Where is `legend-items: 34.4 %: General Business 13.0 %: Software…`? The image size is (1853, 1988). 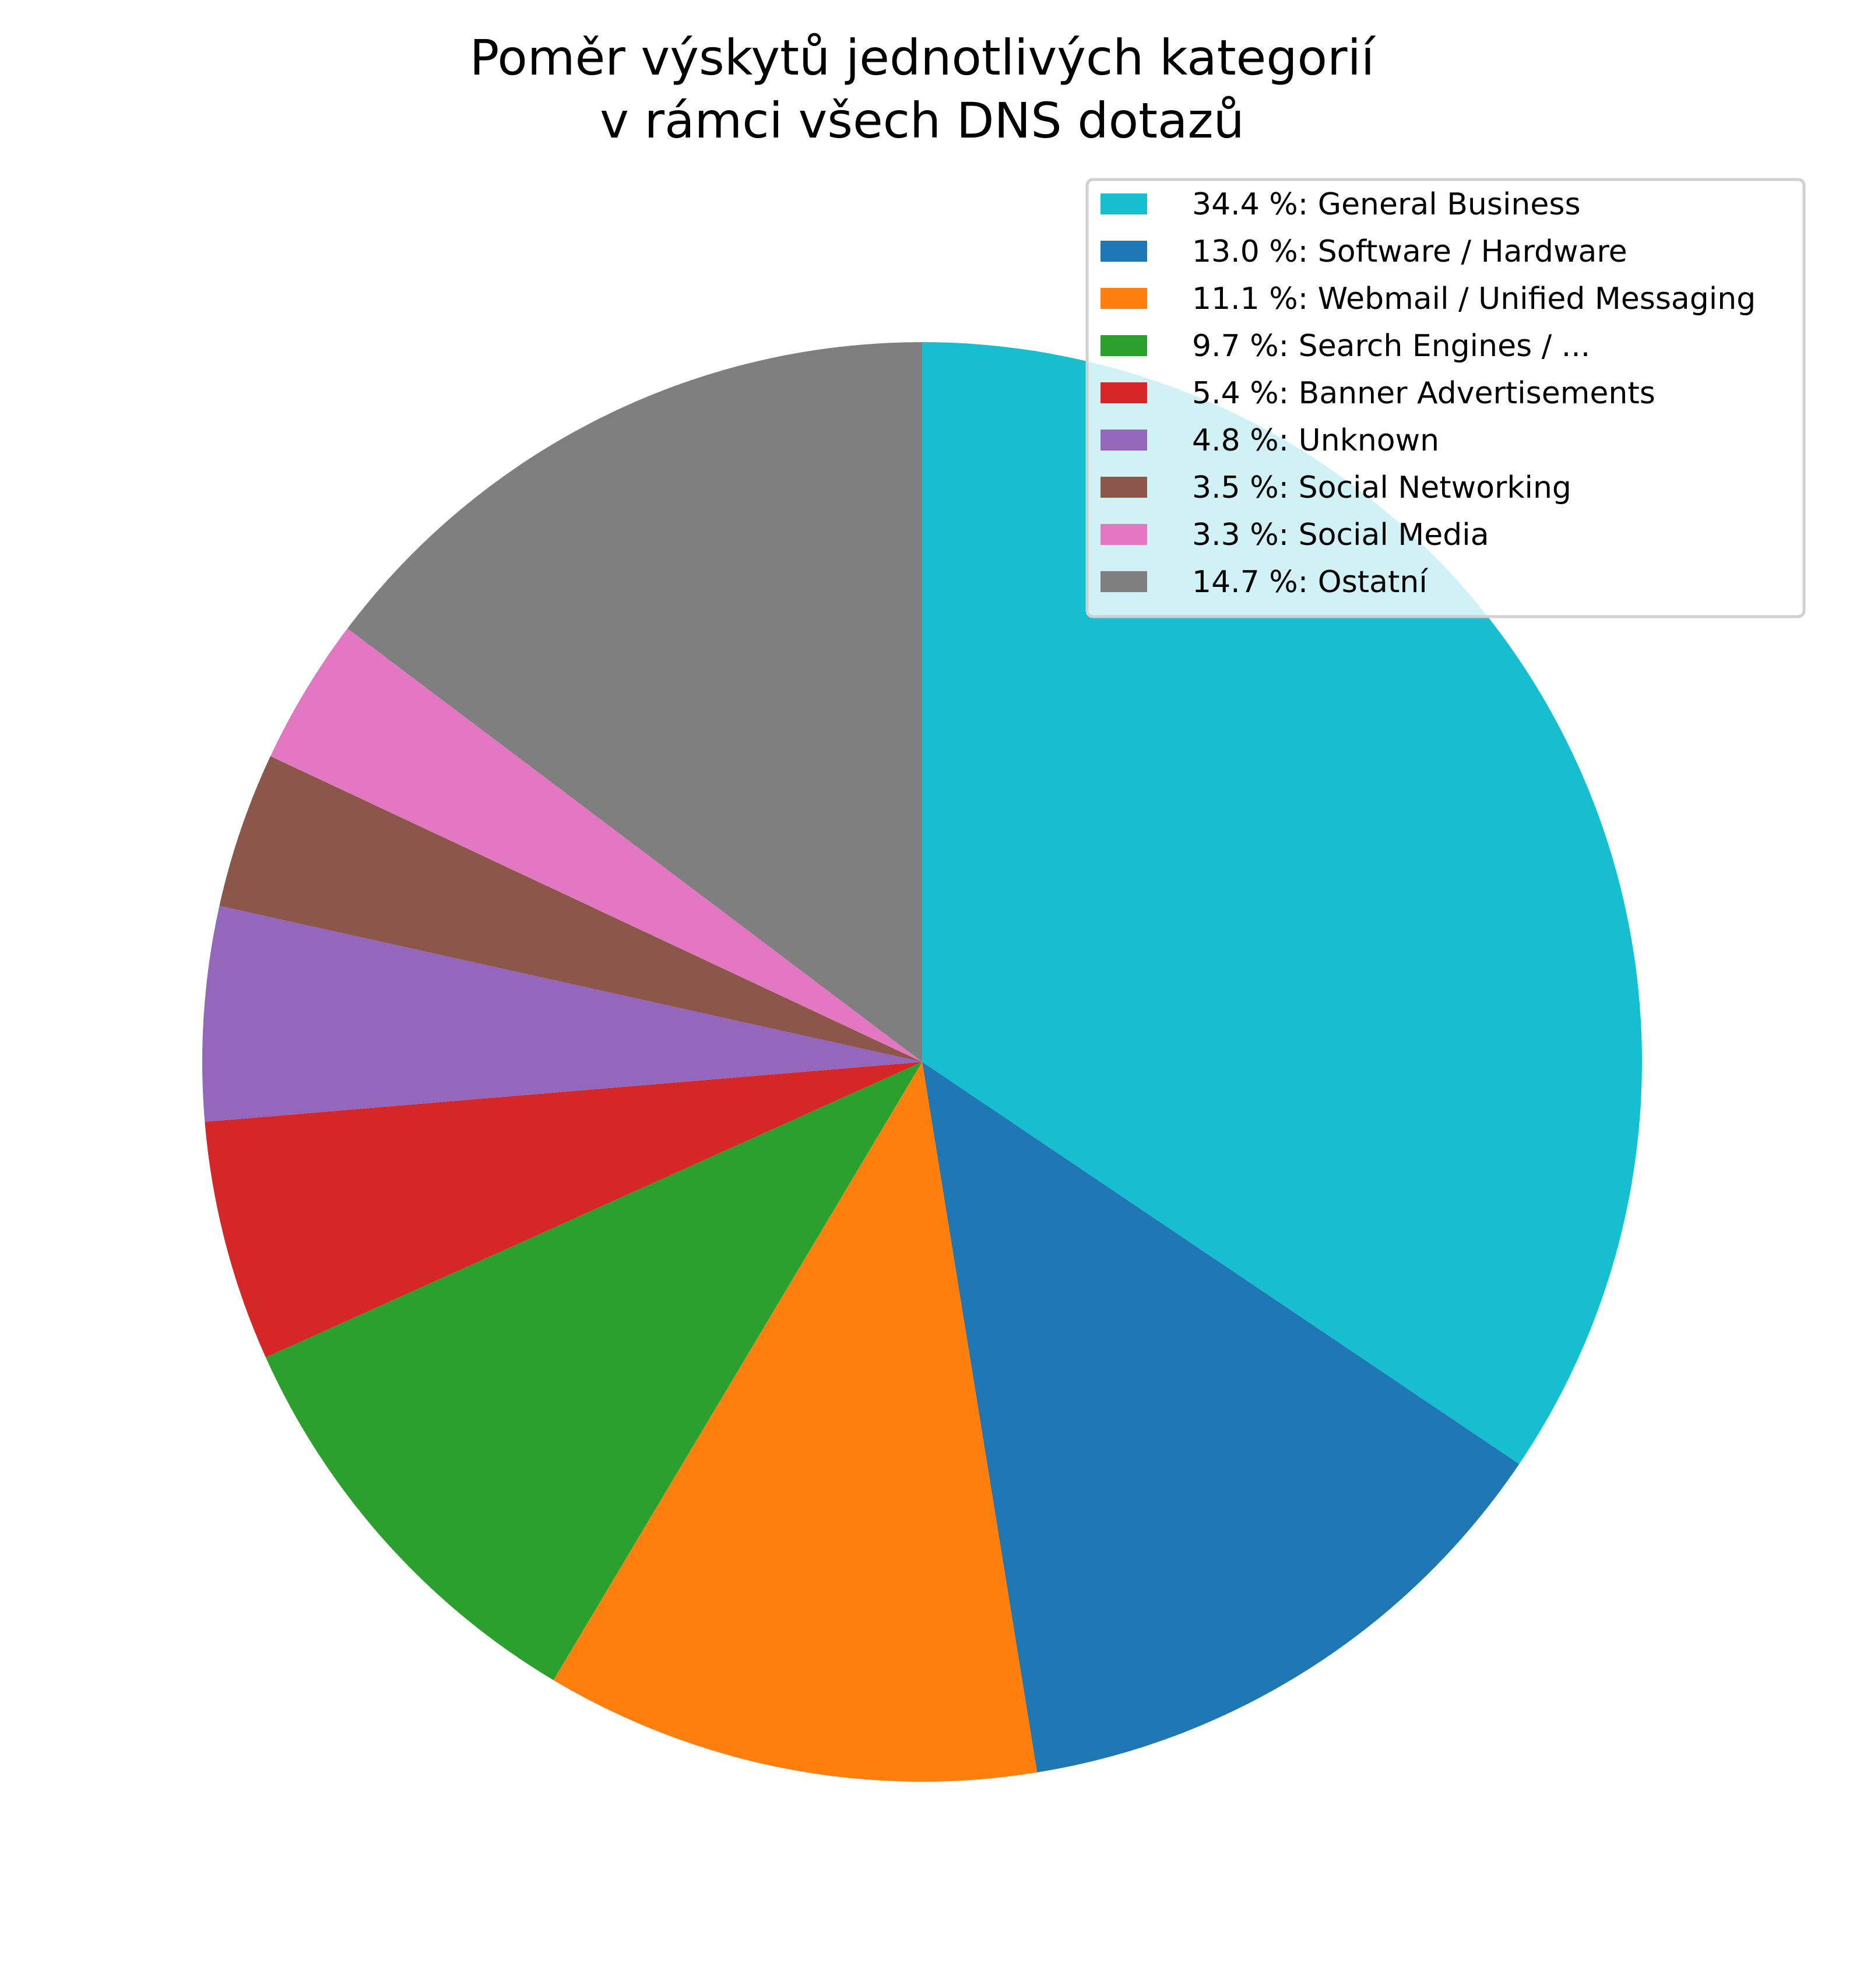
legend-items: 34.4 %: General Business 13.0 %: Software… is located at coordinates (1428, 393).